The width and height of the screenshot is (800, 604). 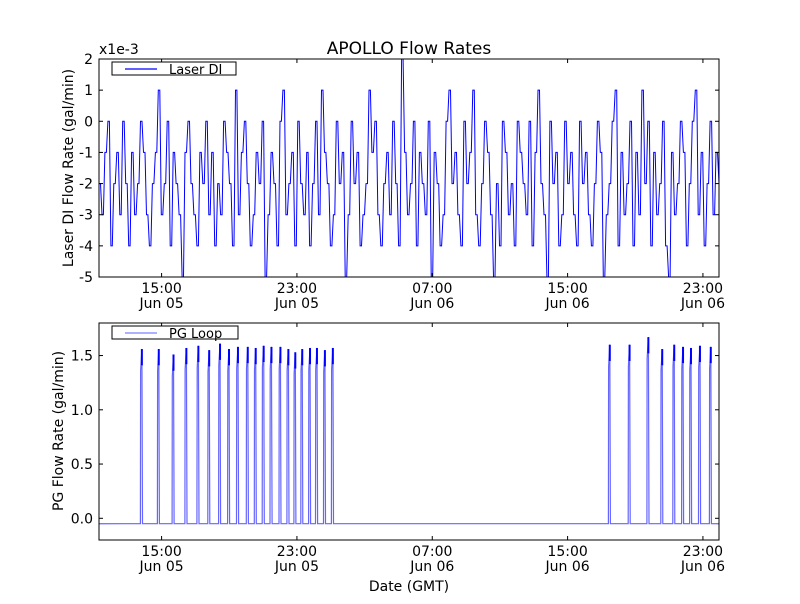 I want to click on x-axis-label: Date (GMT), so click(x=409, y=587).